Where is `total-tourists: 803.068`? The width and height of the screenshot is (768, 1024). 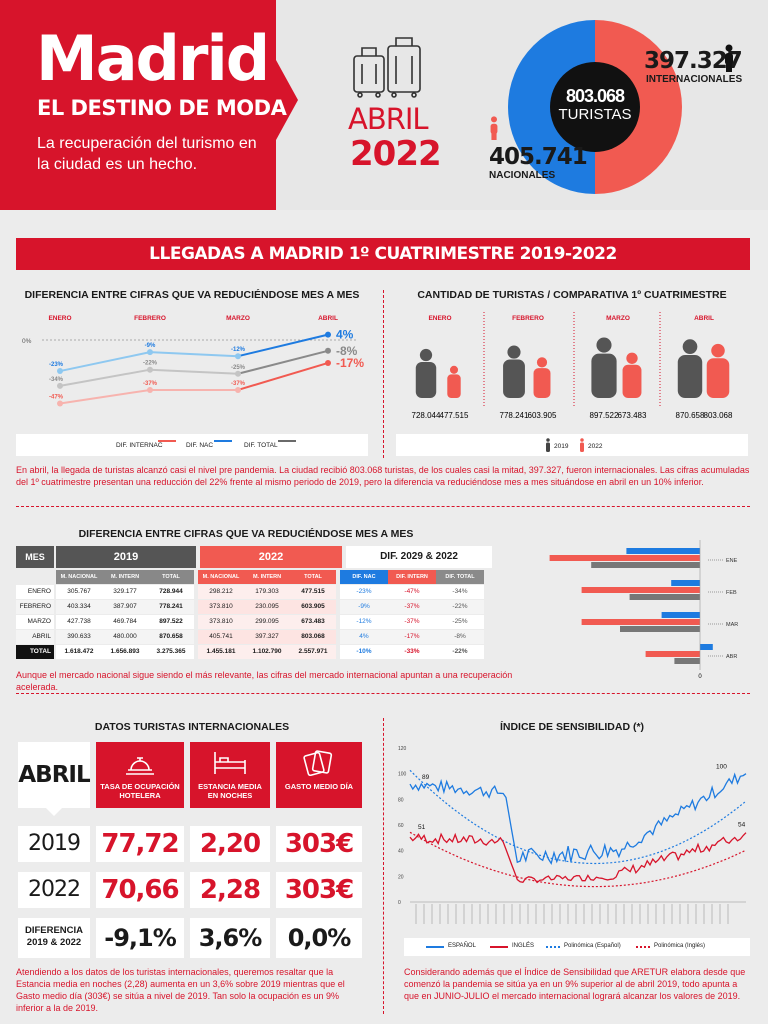 total-tourists: 803.068 is located at coordinates (595, 96).